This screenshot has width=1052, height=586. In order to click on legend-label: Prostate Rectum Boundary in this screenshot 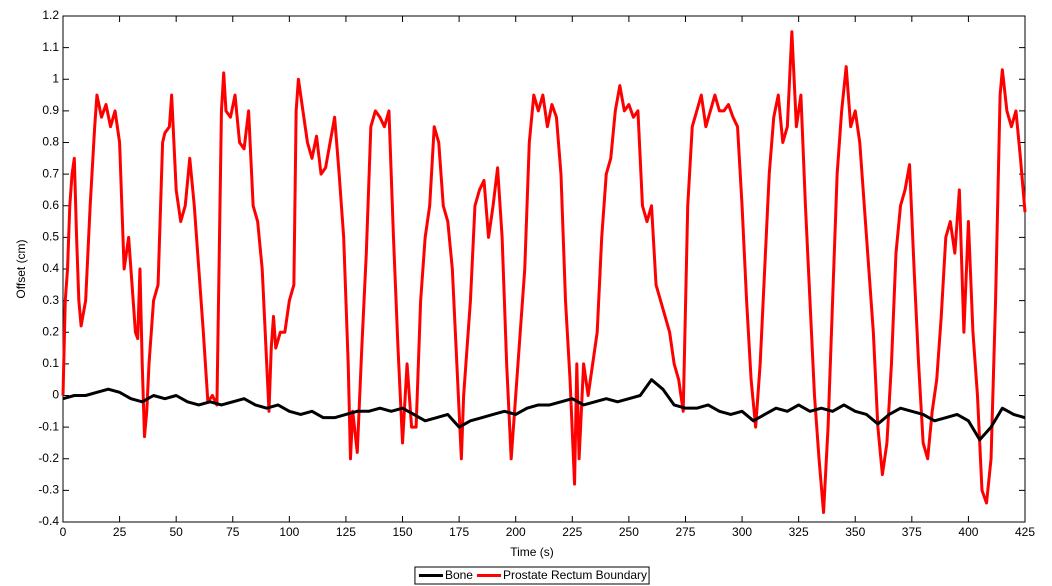, I will do `click(575, 575)`.